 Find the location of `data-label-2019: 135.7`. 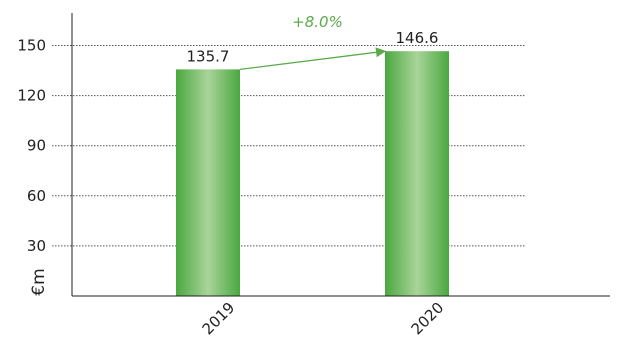

data-label-2019: 135.7 is located at coordinates (208, 56).